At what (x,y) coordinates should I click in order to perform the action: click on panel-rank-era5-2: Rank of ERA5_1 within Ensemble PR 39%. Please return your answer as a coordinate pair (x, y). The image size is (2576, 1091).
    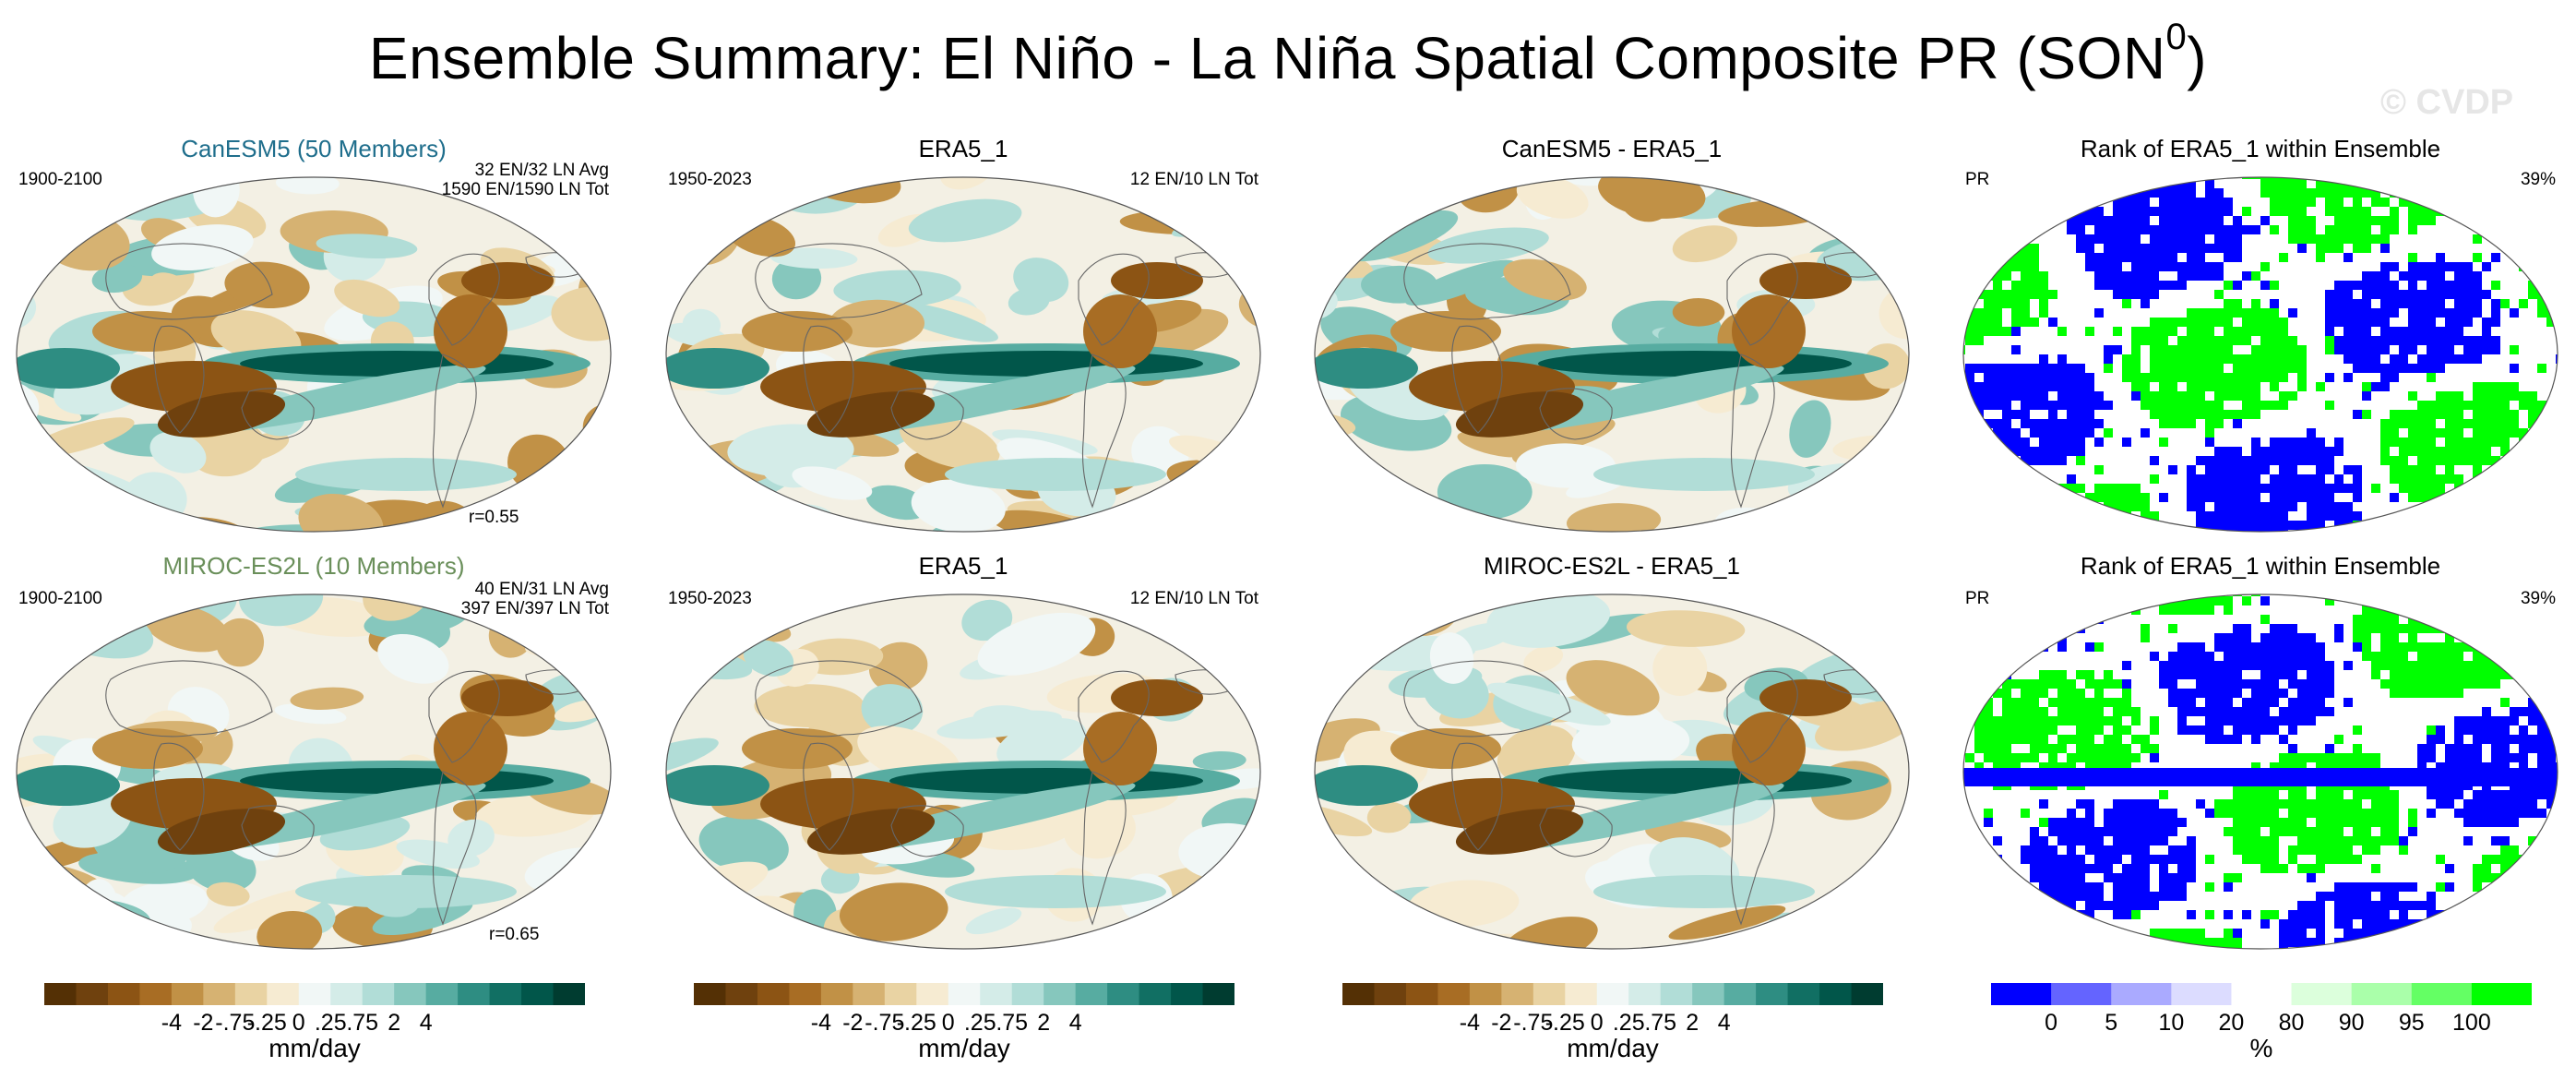
    Looking at the image, I should click on (2260, 755).